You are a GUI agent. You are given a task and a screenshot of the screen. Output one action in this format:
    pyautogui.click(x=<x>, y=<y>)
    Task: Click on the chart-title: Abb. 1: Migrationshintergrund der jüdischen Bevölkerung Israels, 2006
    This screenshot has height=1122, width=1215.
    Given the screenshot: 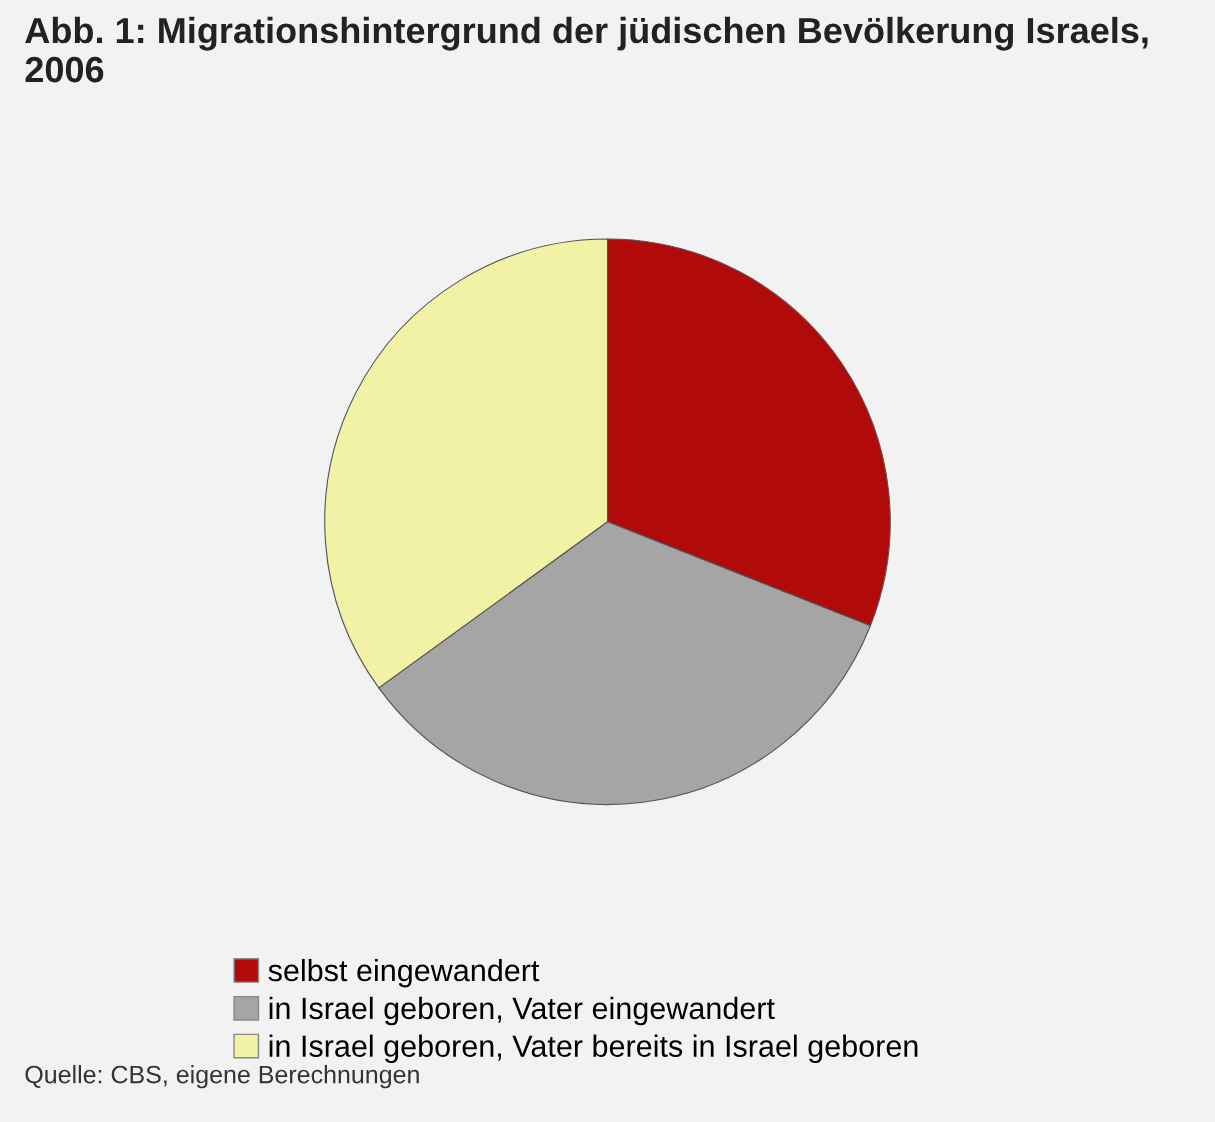 What is the action you would take?
    pyautogui.click(x=586, y=49)
    